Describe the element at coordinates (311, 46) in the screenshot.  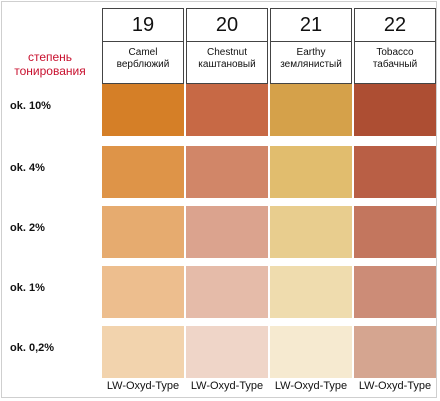
I see `column-header: 21 Earthy землянистый` at that location.